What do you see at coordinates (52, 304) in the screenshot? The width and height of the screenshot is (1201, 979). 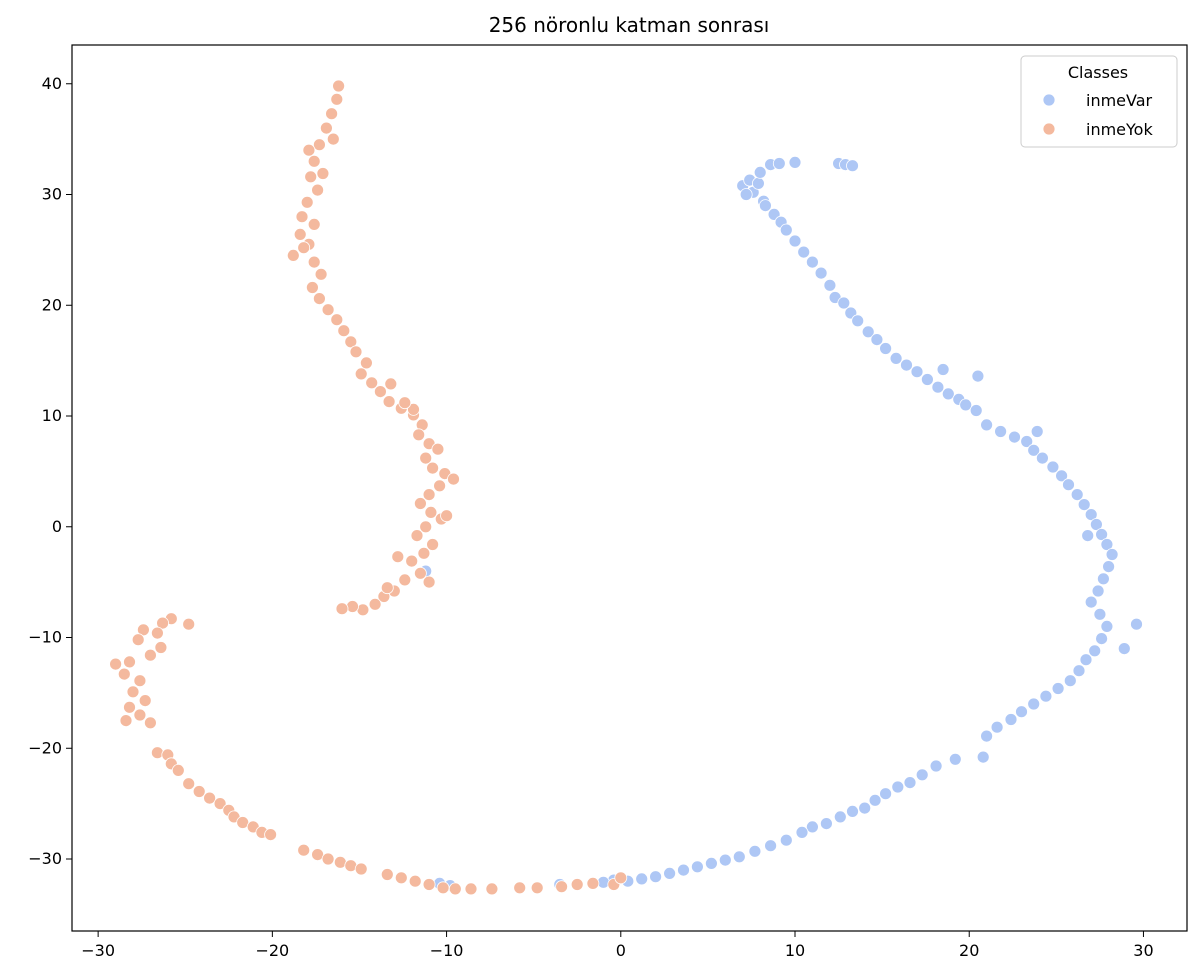 I see `y-tick-label: 20` at bounding box center [52, 304].